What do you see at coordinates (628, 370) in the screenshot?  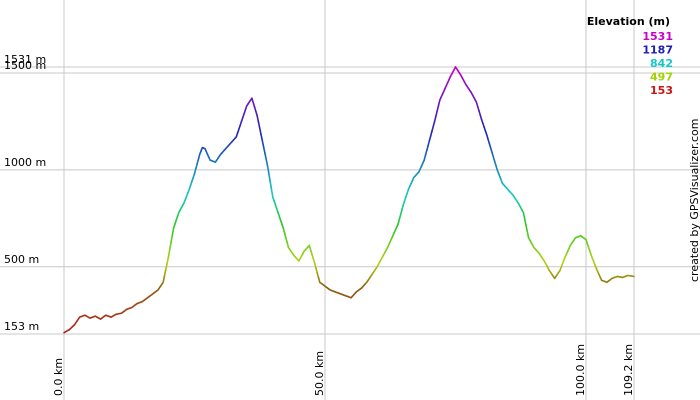 I see `x-tick-label-3: 109.2 km` at bounding box center [628, 370].